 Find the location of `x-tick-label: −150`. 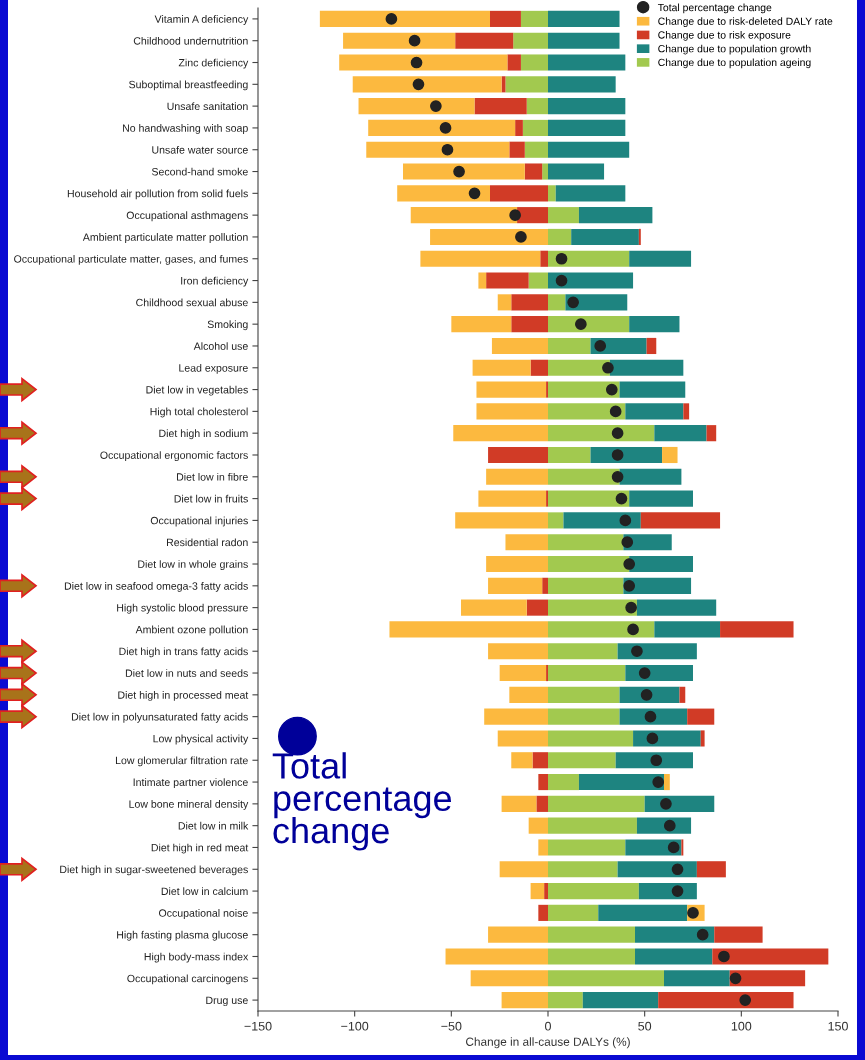

x-tick-label: −150 is located at coordinates (258, 1026).